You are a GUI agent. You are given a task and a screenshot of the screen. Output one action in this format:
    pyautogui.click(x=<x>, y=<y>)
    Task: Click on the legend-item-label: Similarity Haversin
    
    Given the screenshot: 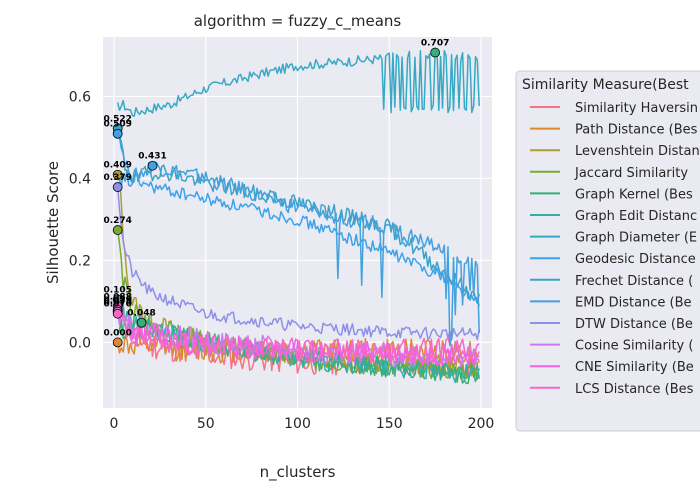 What is the action you would take?
    pyautogui.click(x=636, y=108)
    